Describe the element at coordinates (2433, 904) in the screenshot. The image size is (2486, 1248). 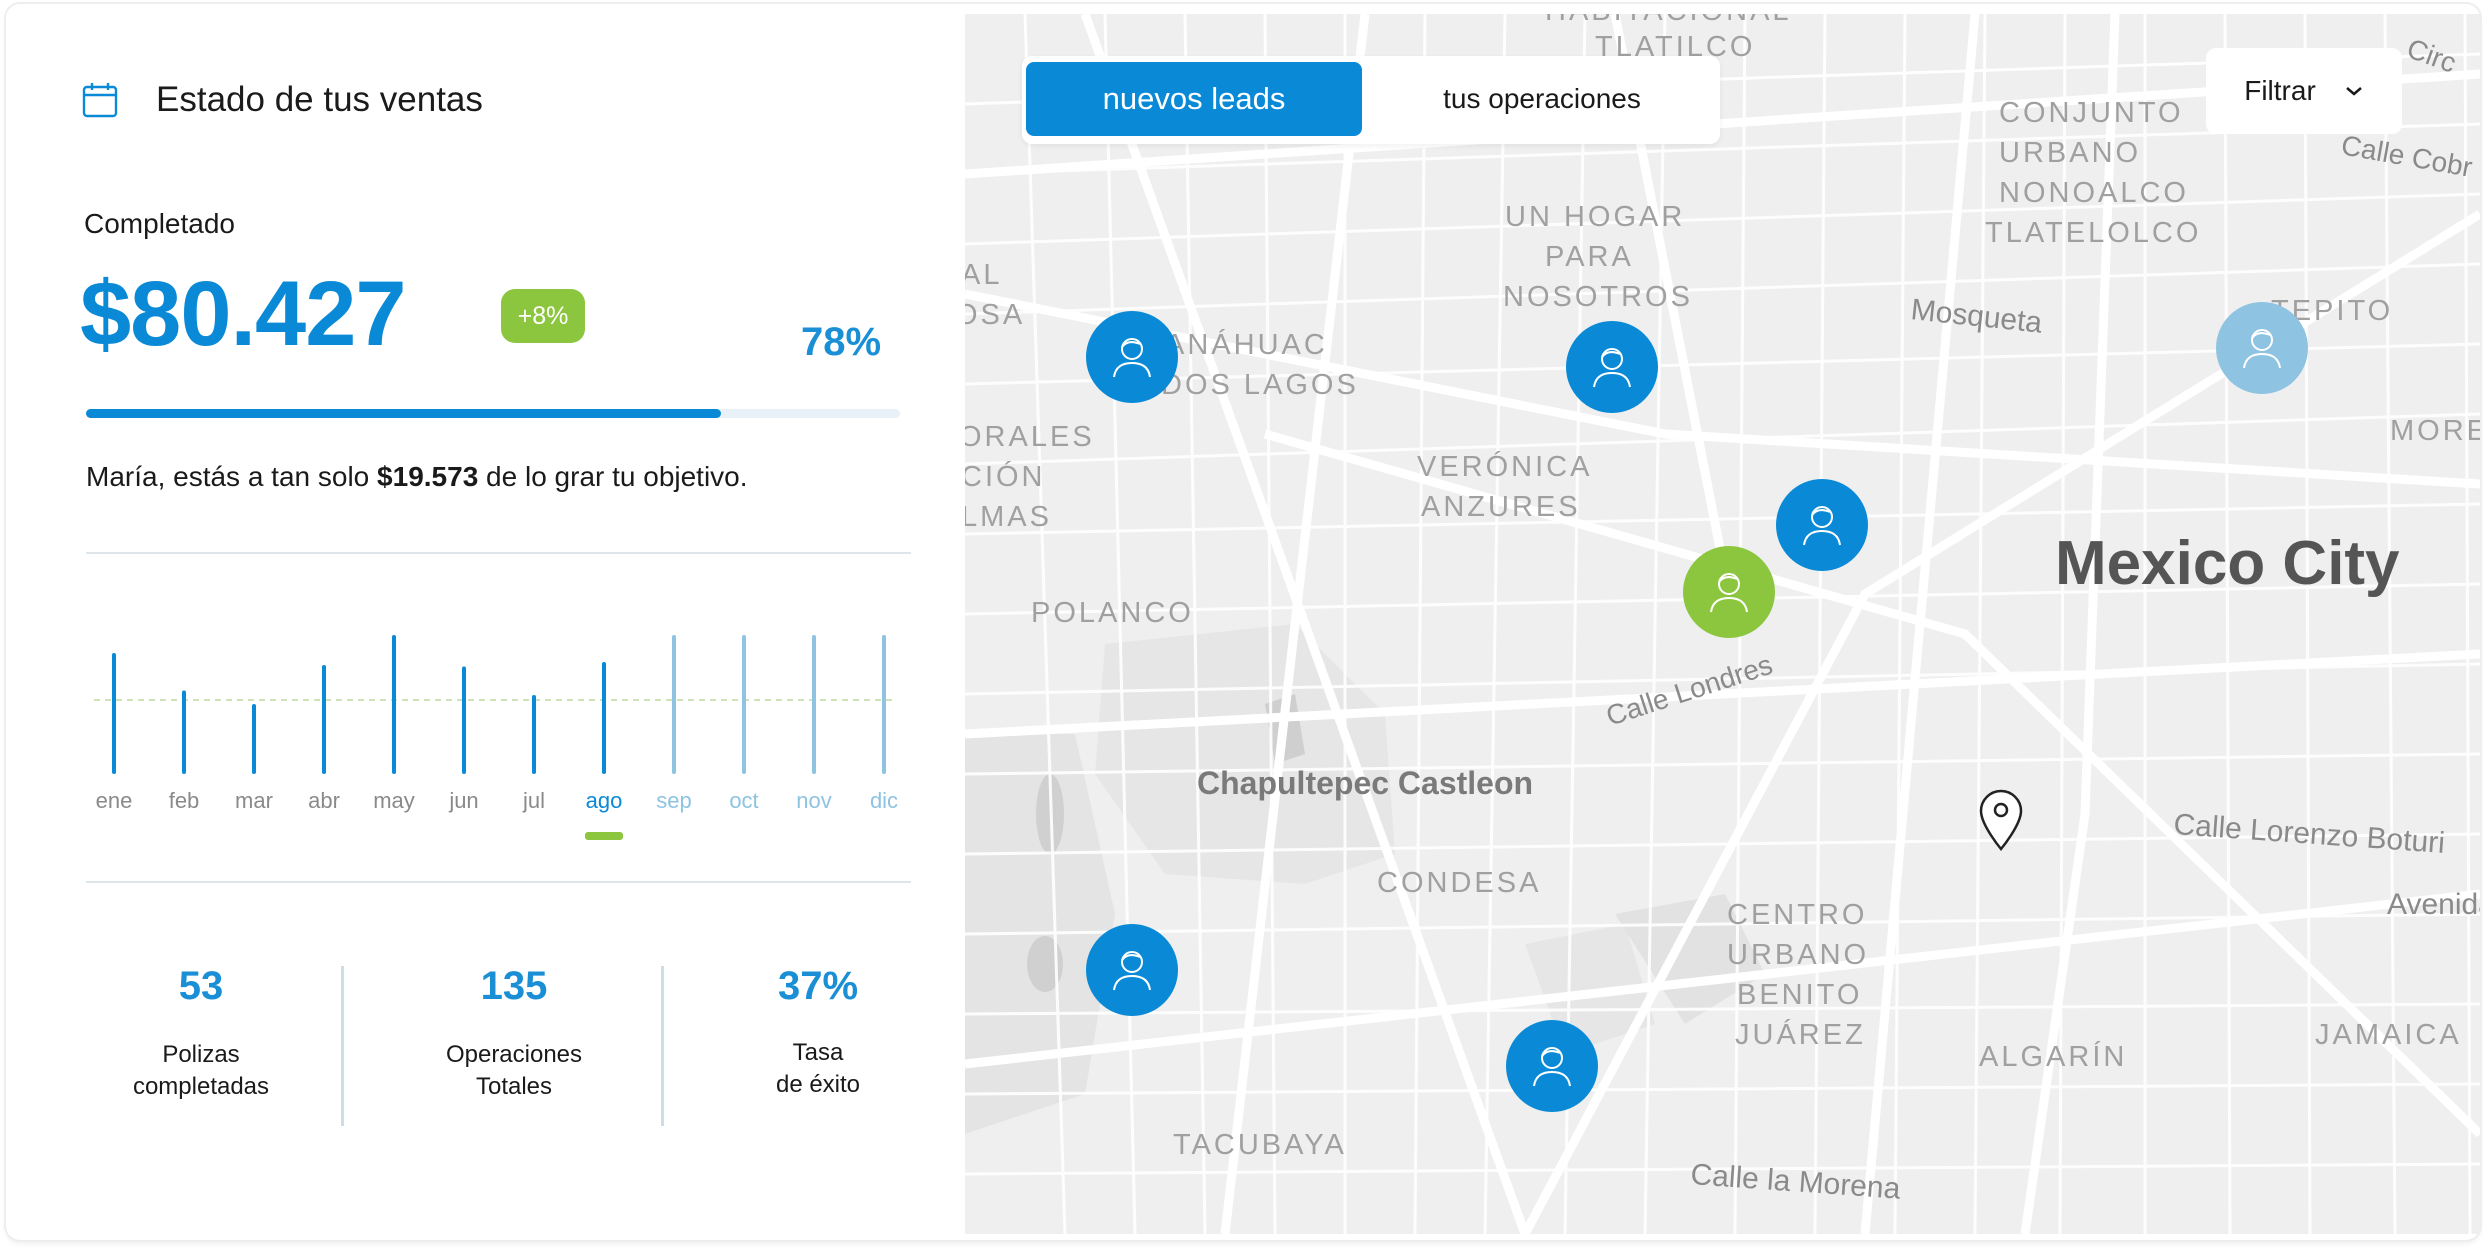
I see `map-label-street: Avenida` at that location.